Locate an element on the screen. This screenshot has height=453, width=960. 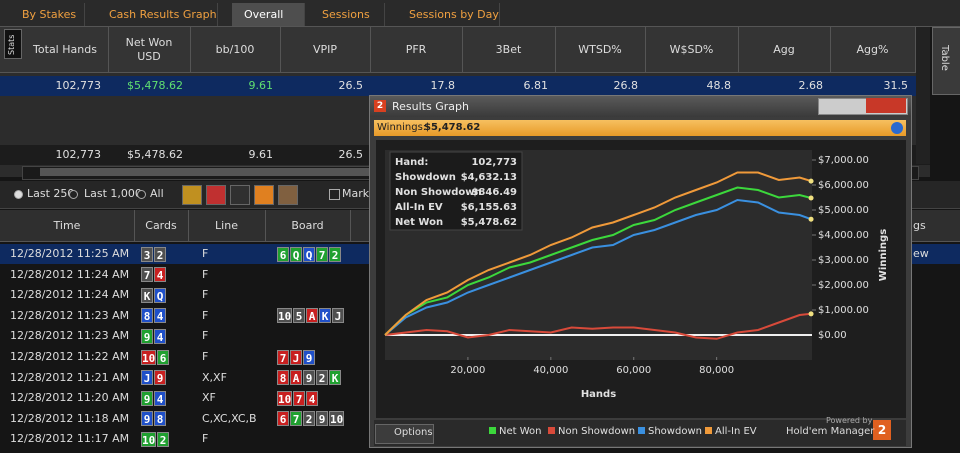
checkbox is located at coordinates (334, 194).